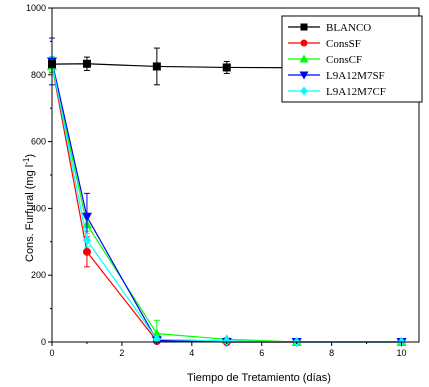 The height and width of the screenshot is (387, 429). What do you see at coordinates (191, 353) in the screenshot?
I see `x-tick-label: 4` at bounding box center [191, 353].